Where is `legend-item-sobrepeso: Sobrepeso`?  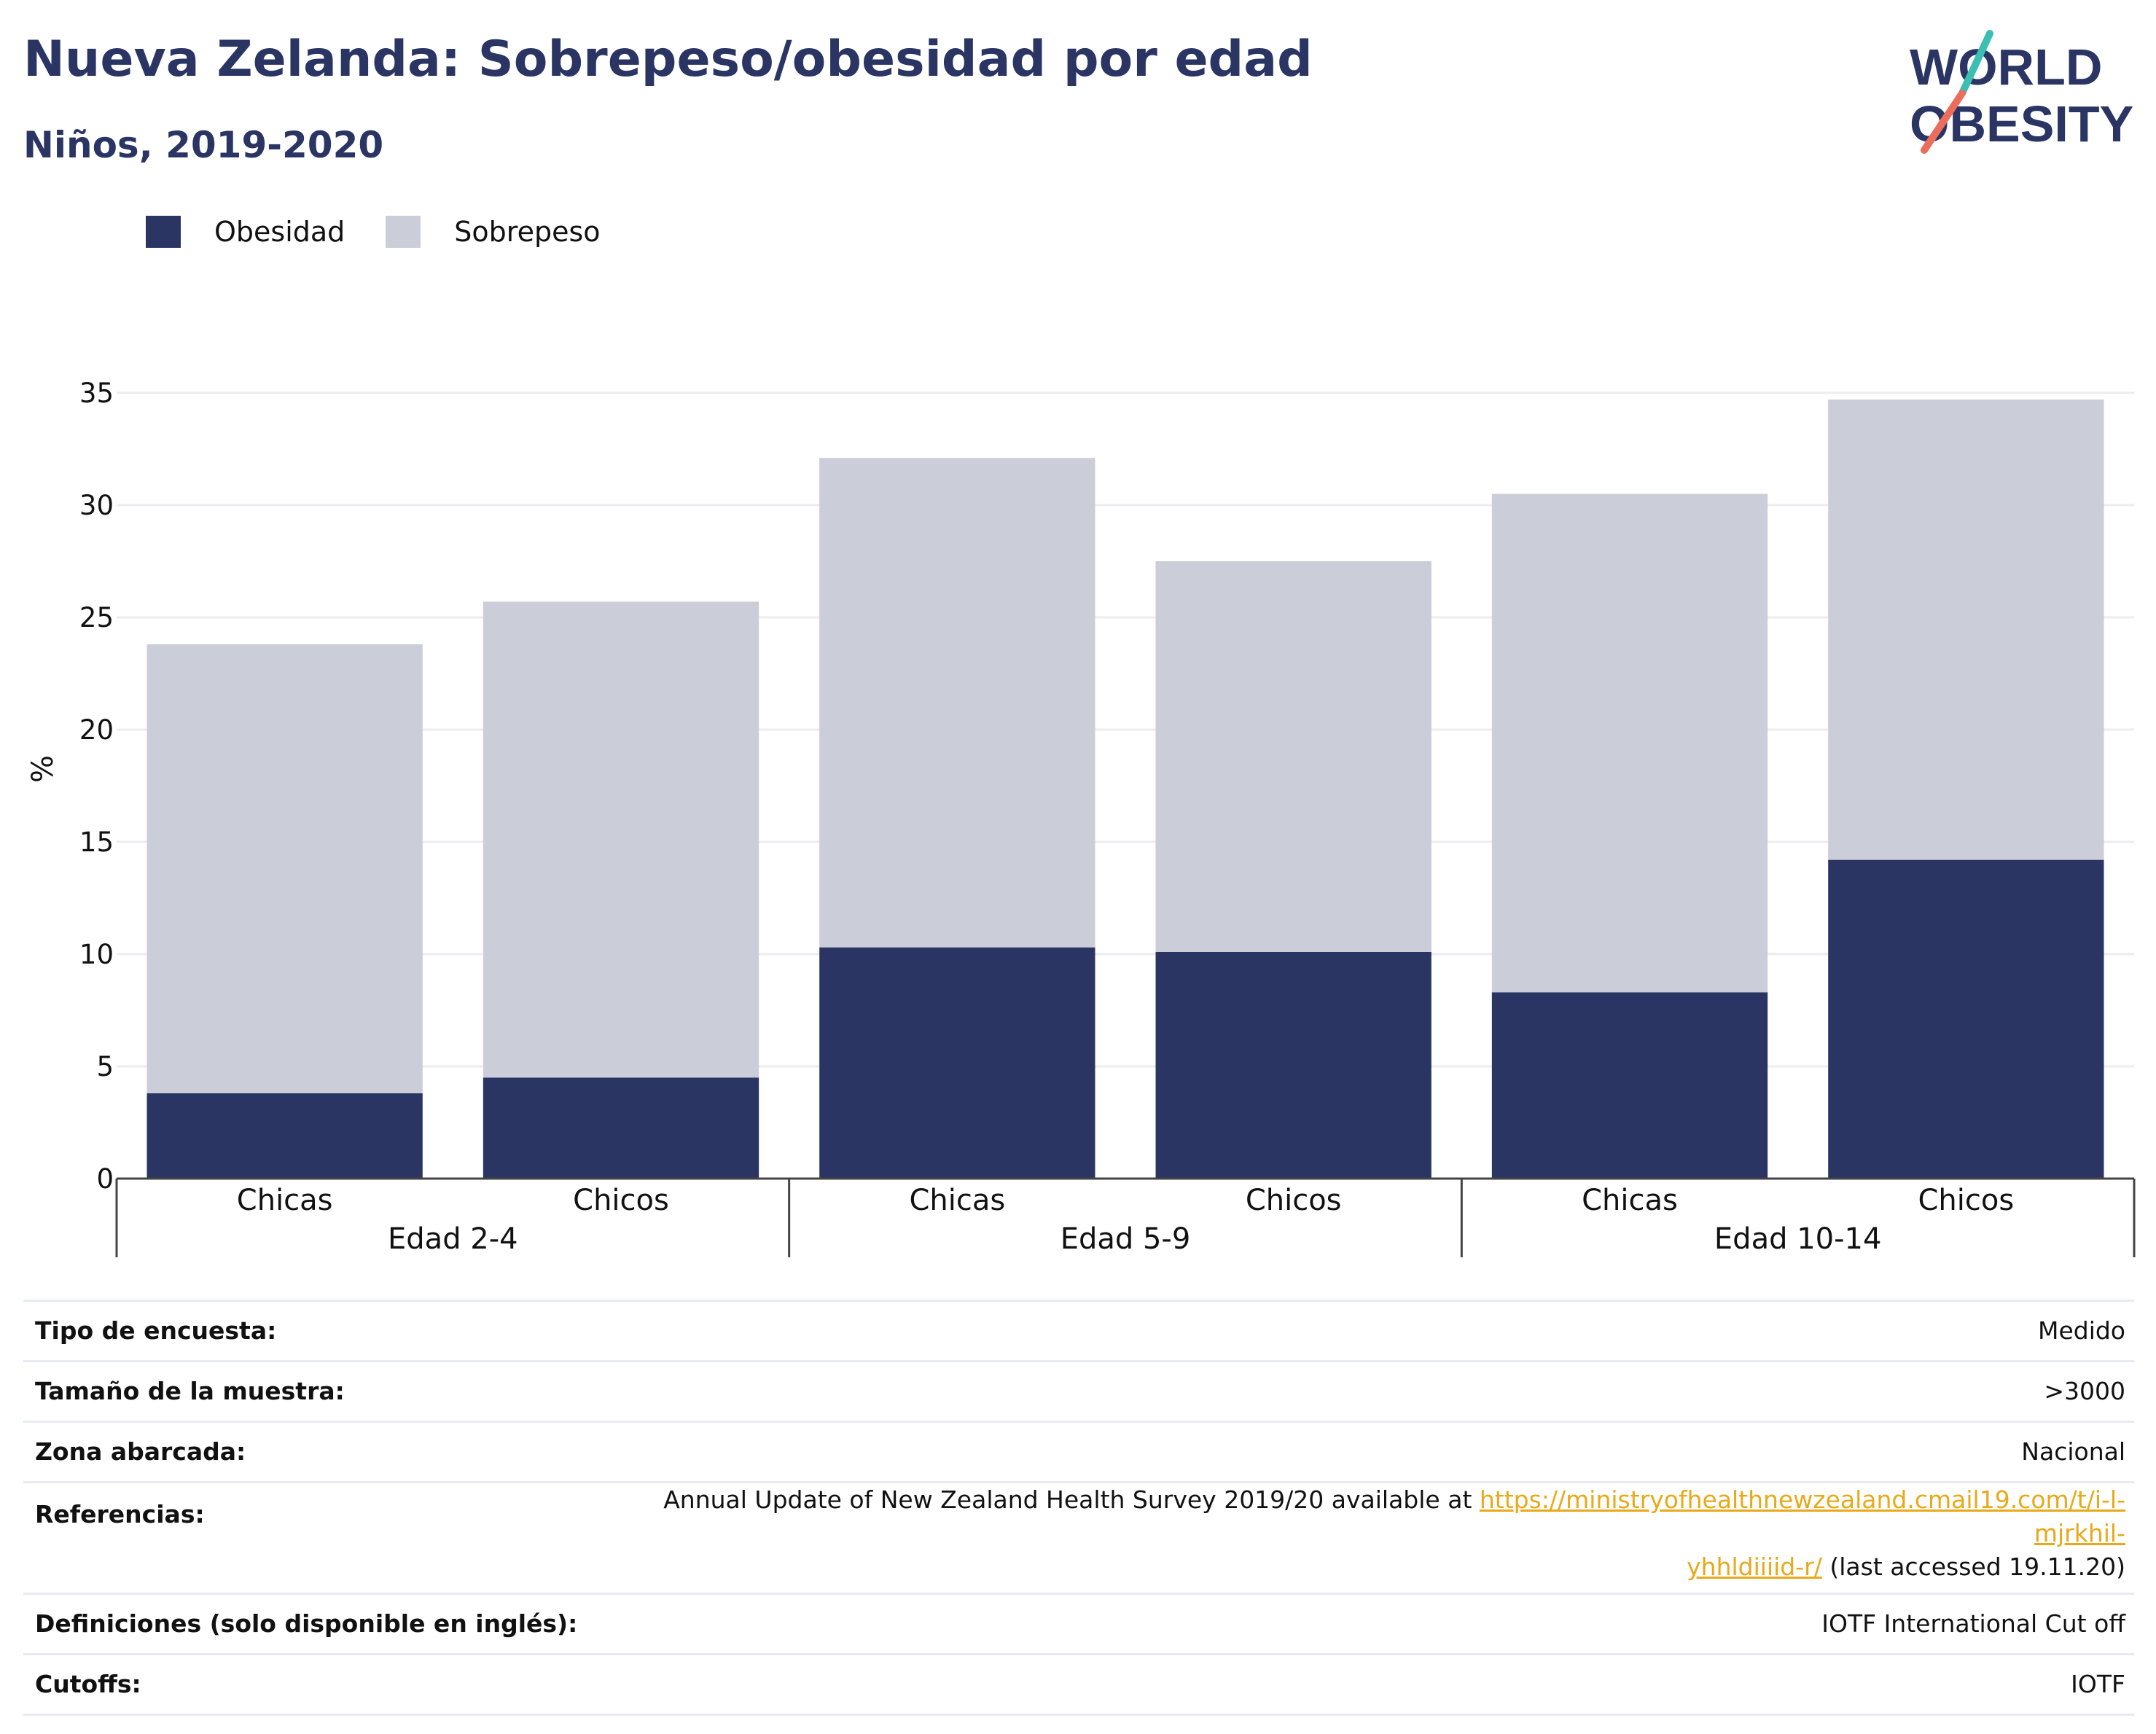 legend-item-sobrepeso: Sobrepeso is located at coordinates (494, 232).